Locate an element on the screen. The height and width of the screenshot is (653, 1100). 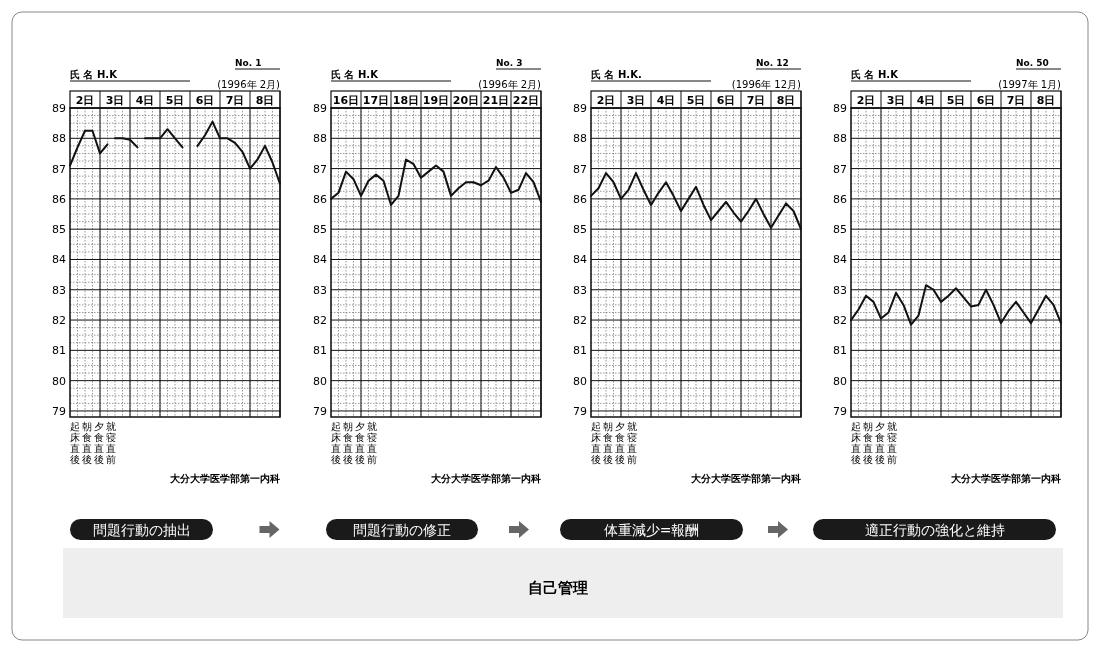
x-tick-label: 16日 is located at coordinates (346, 100).